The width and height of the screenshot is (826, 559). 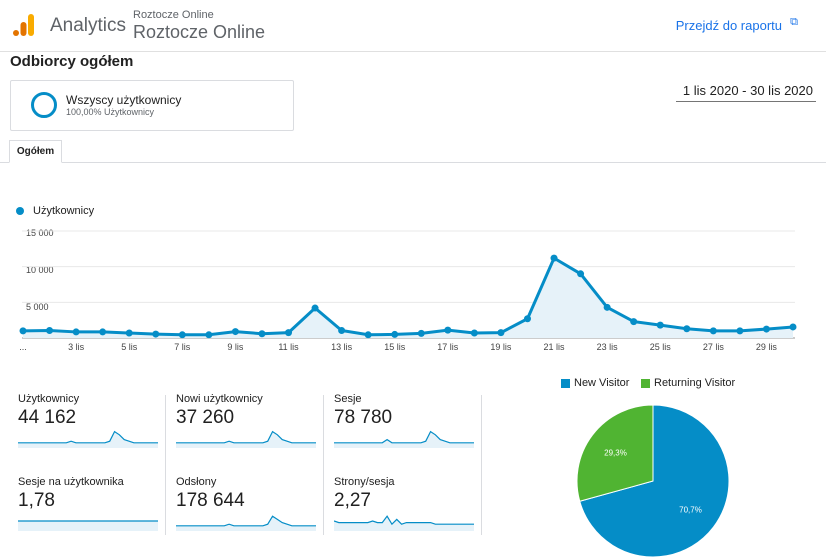 I want to click on metric-card: Użytkownicy 44 162, so click(x=92, y=433).